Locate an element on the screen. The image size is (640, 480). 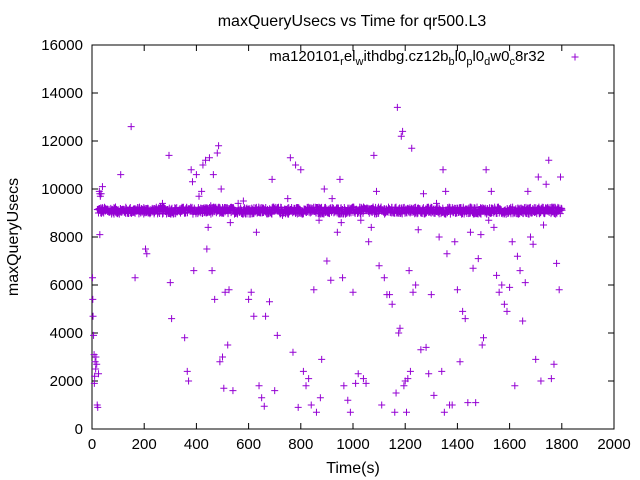
x-tick-label: 600 is located at coordinates (248, 444).